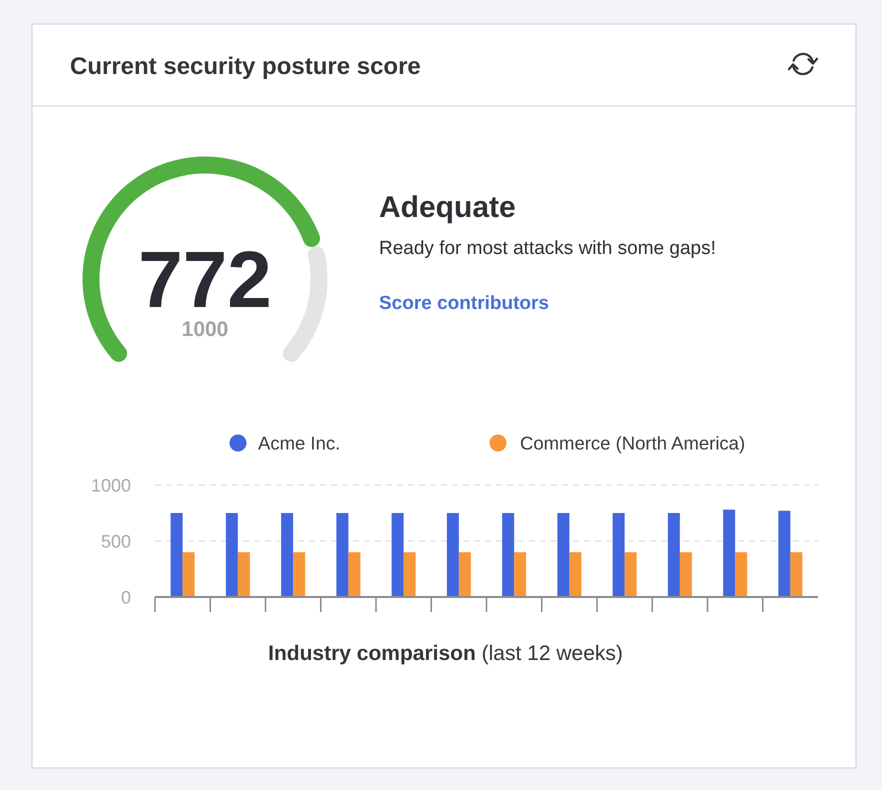 The width and height of the screenshot is (882, 790). What do you see at coordinates (205, 329) in the screenshot?
I see `text: 1000` at bounding box center [205, 329].